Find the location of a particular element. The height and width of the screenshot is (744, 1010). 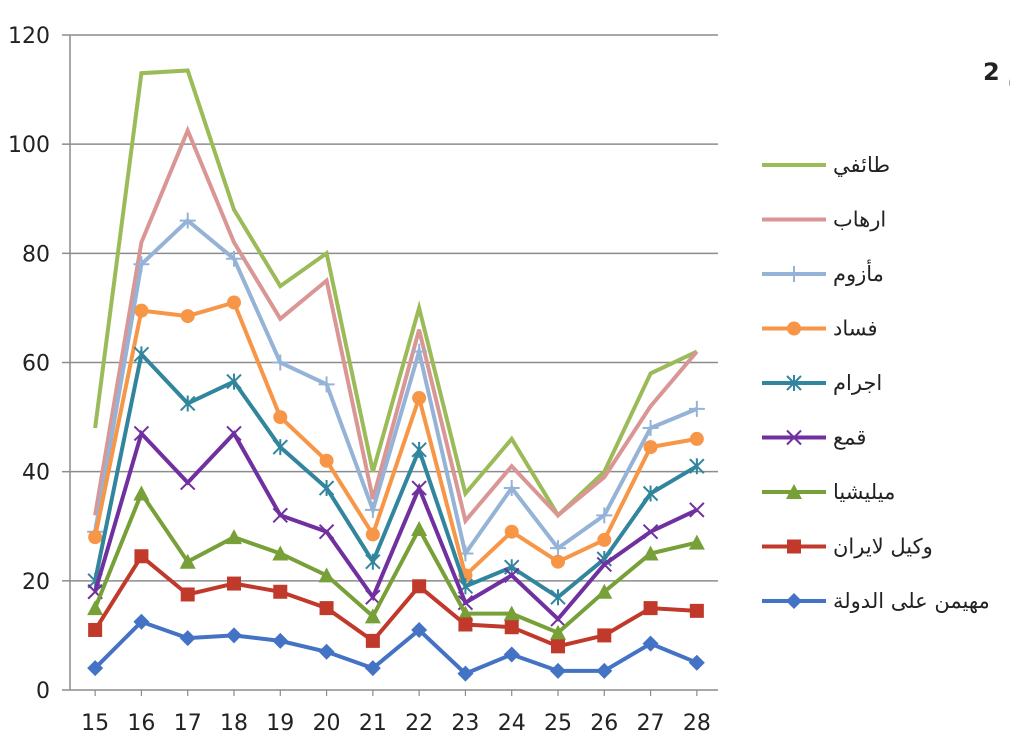

y-tick-label: 60 is located at coordinates (36, 364).